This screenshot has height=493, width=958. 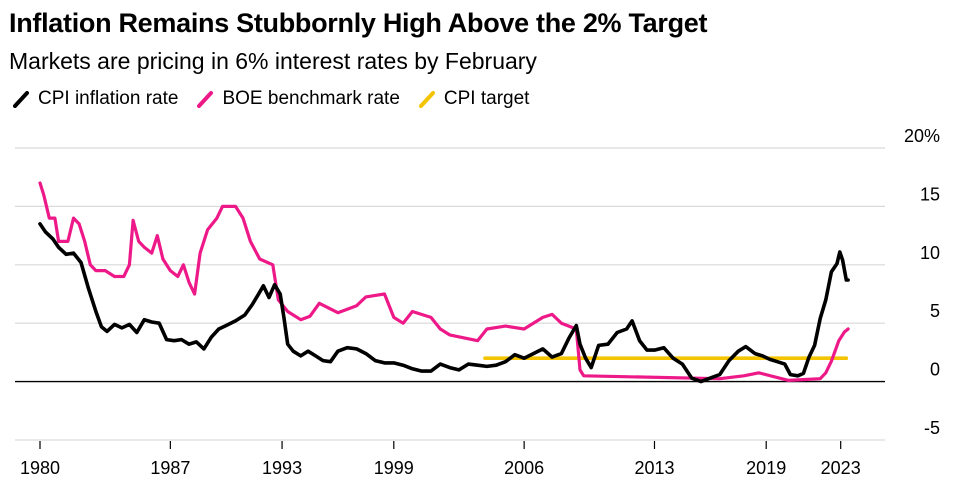 What do you see at coordinates (486, 98) in the screenshot?
I see `legend-label-target: CPI target` at bounding box center [486, 98].